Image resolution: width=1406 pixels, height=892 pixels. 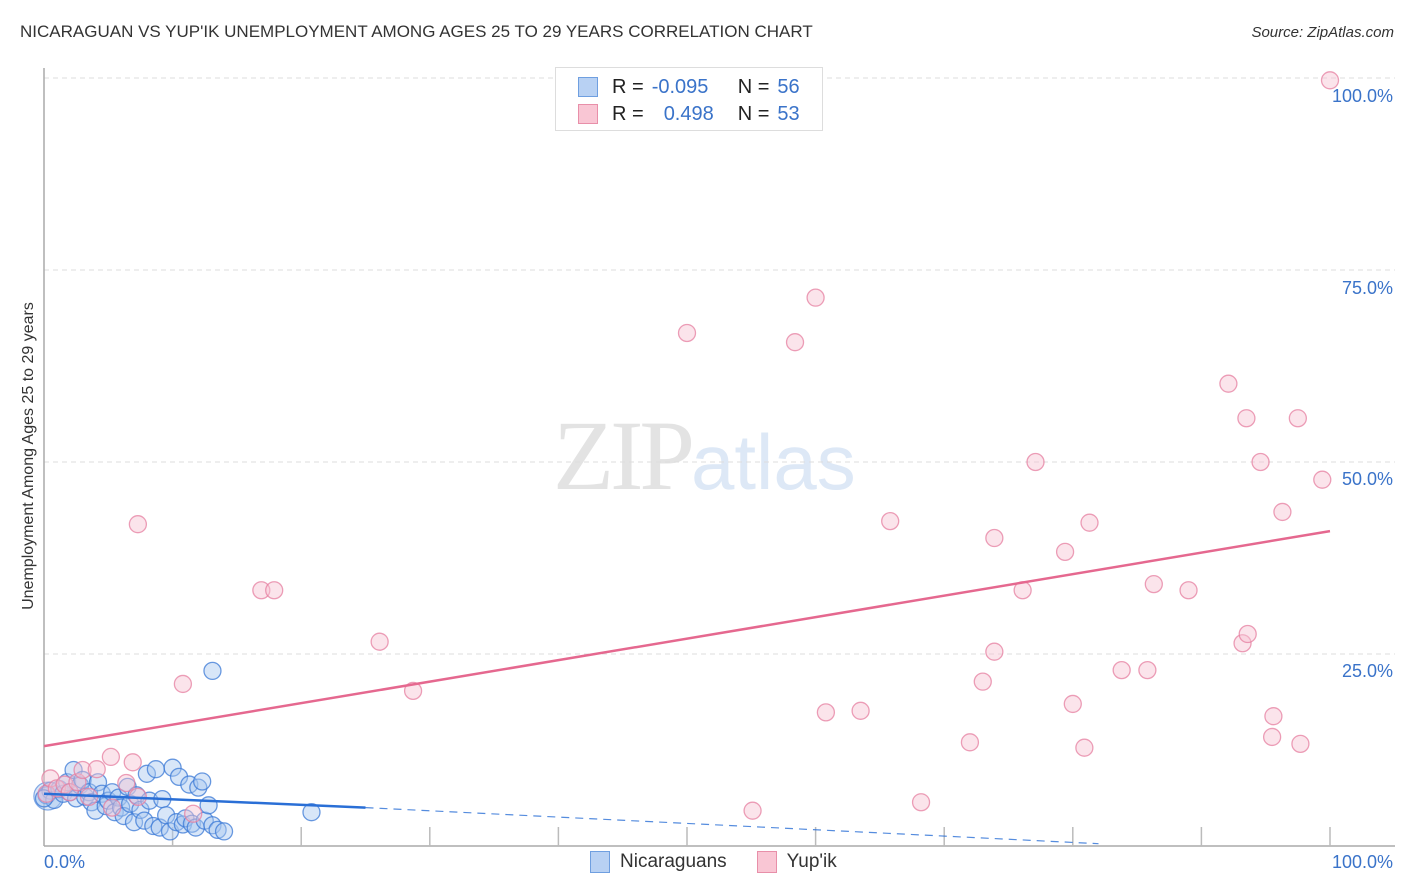 I want to click on r-value: 0.498, so click(x=688, y=113).